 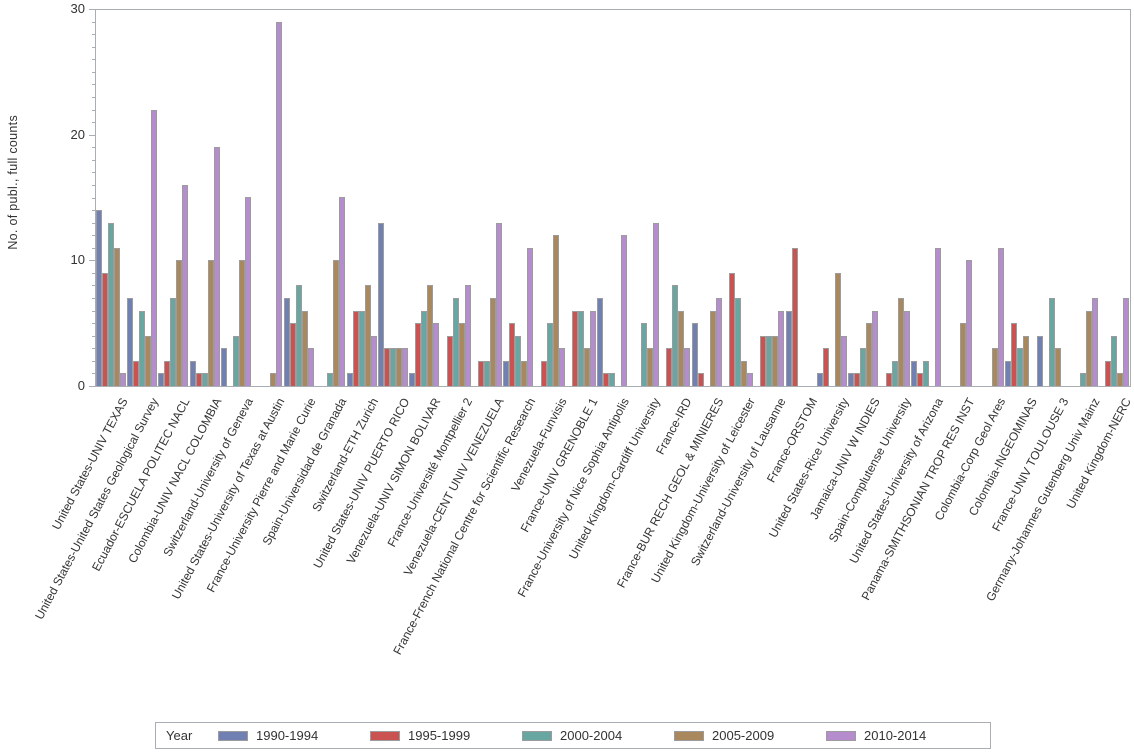 What do you see at coordinates (161, 379) in the screenshot?
I see `bar-1990-1994-Ecuador-ESCUELA POLITEC NACL` at bounding box center [161, 379].